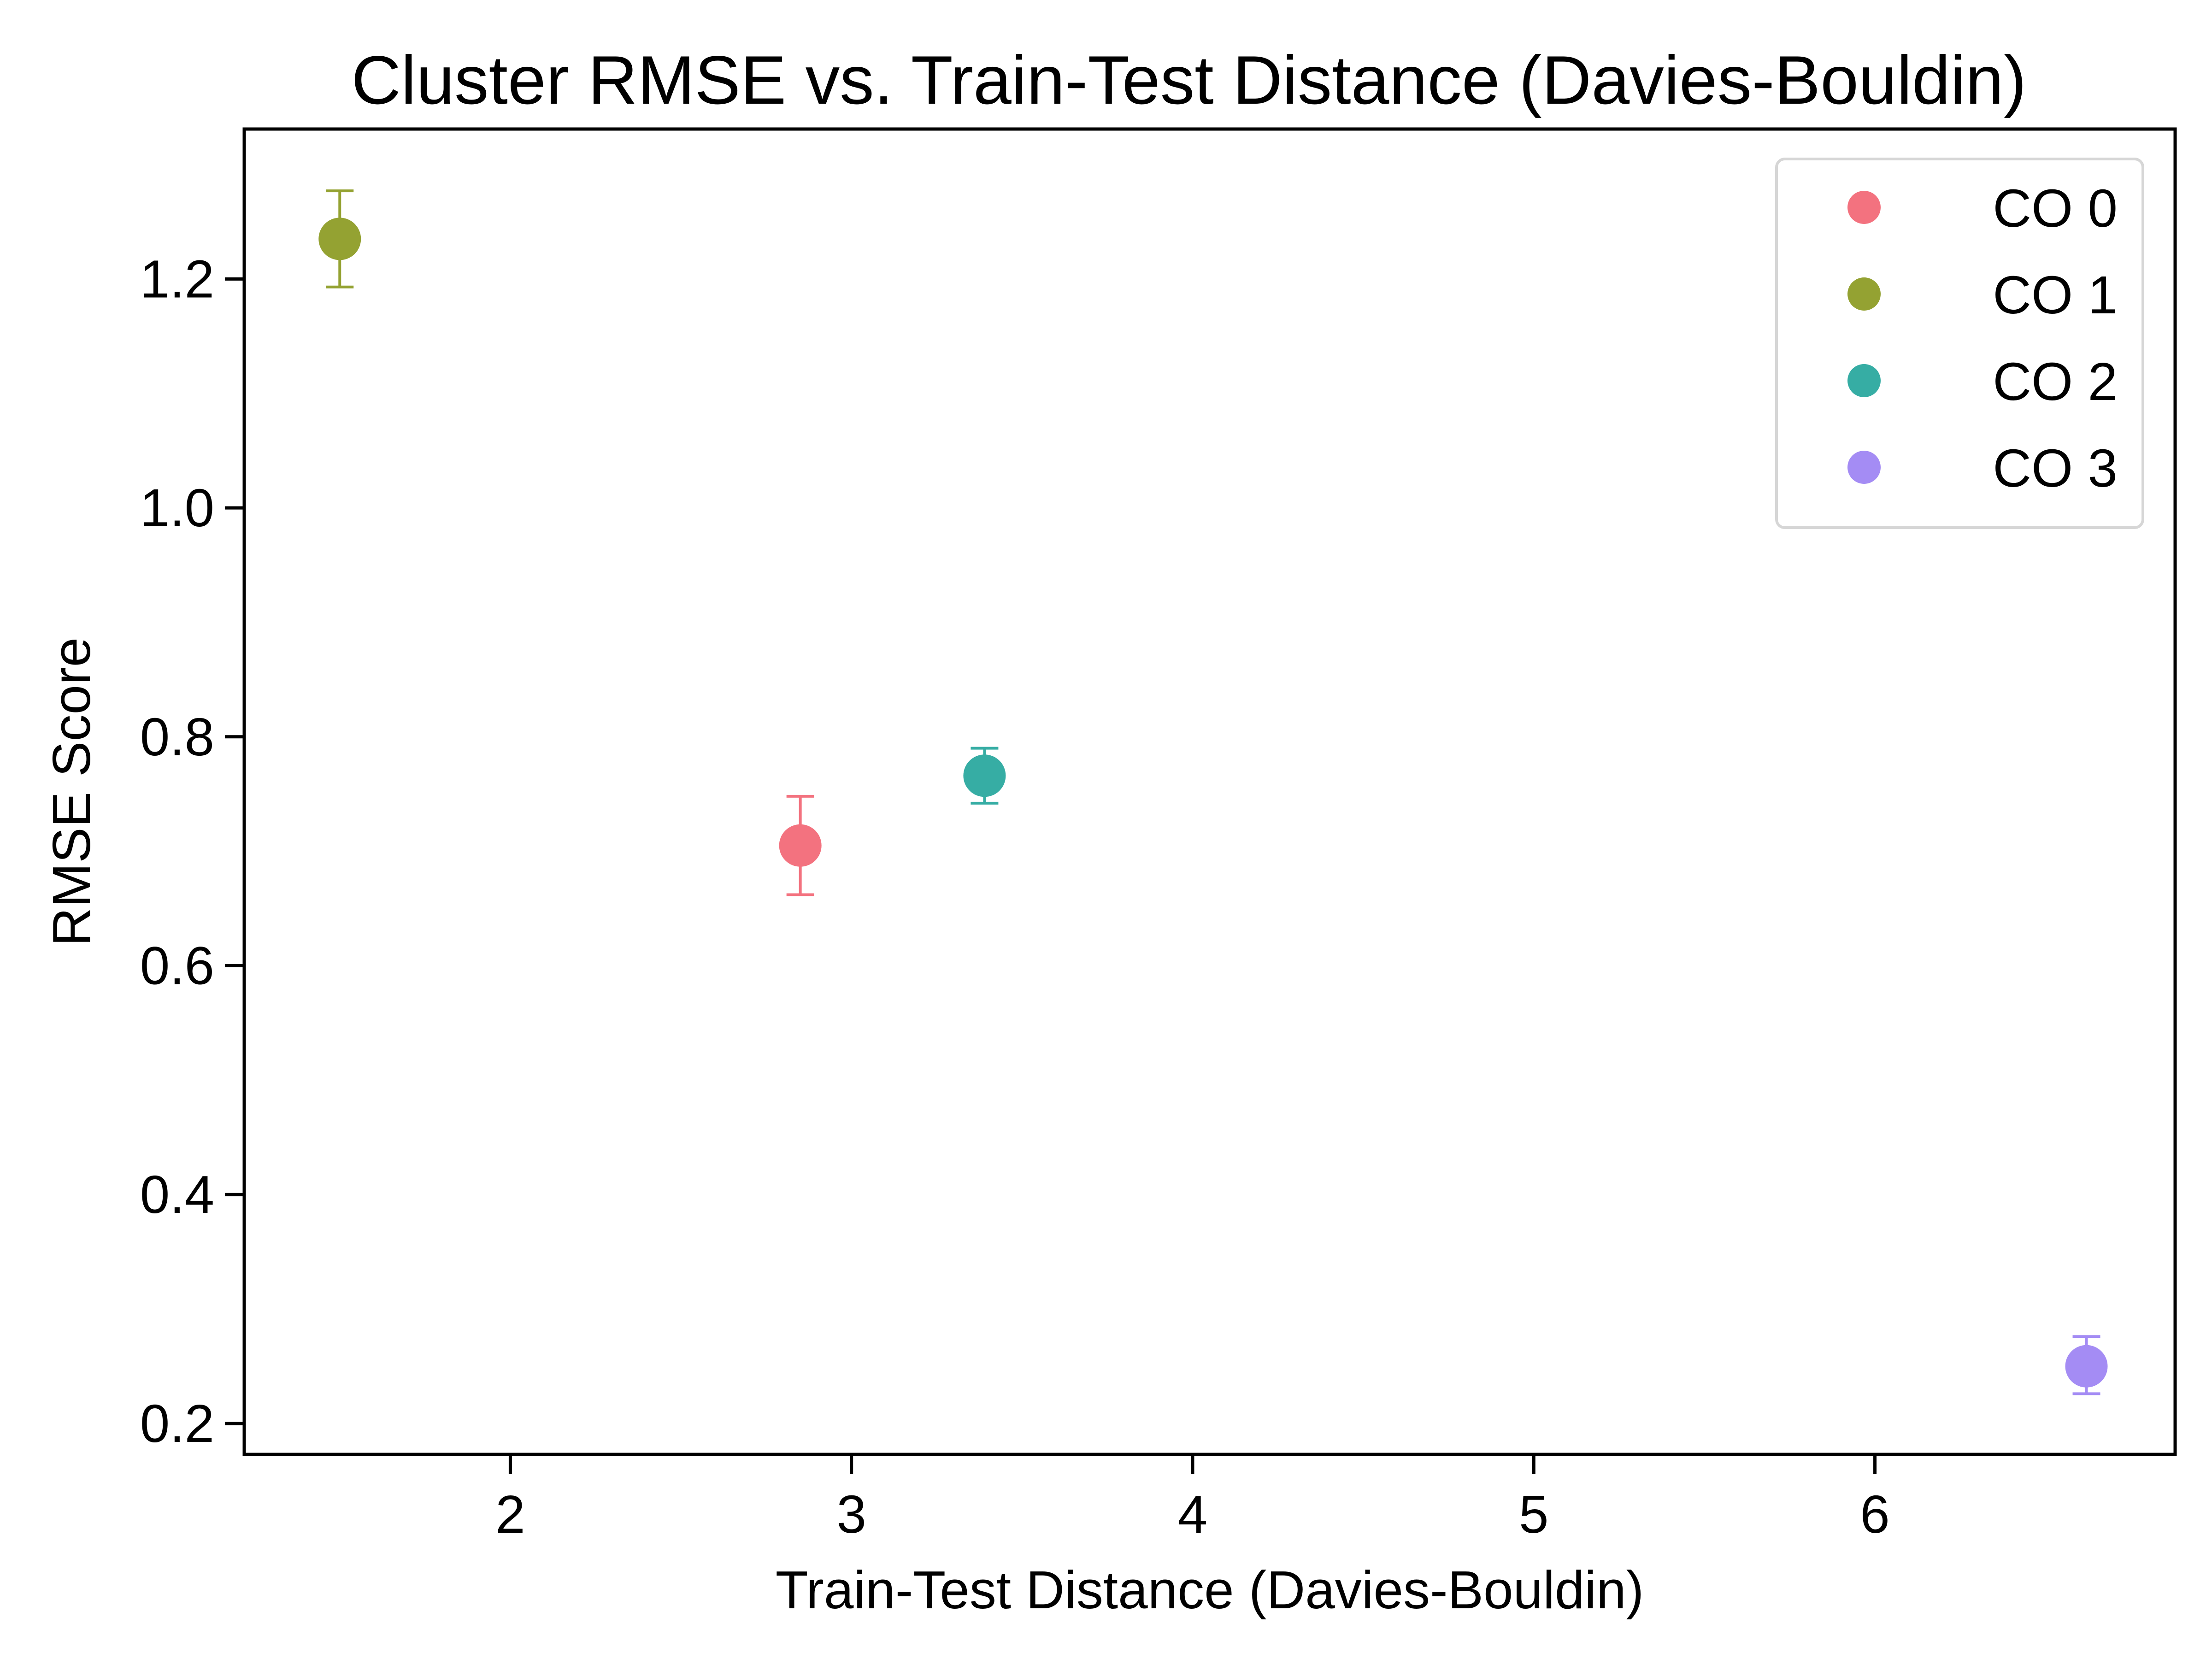  I want to click on legend: CO 0 CO 1 CO 2 CO 3, so click(1959, 343).